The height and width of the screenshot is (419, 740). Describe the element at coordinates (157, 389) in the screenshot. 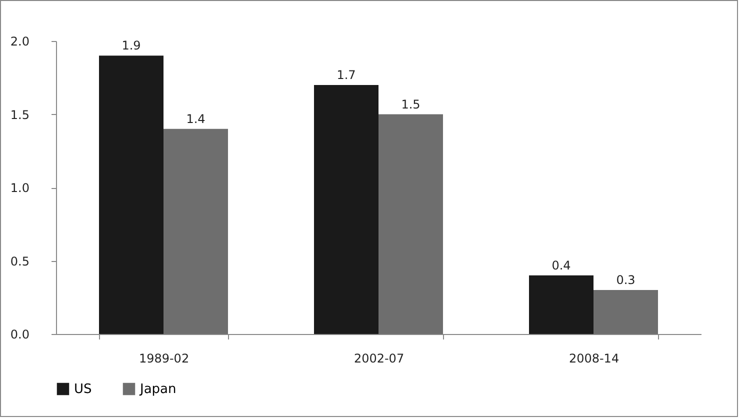

I see `legend-label: Japan` at that location.